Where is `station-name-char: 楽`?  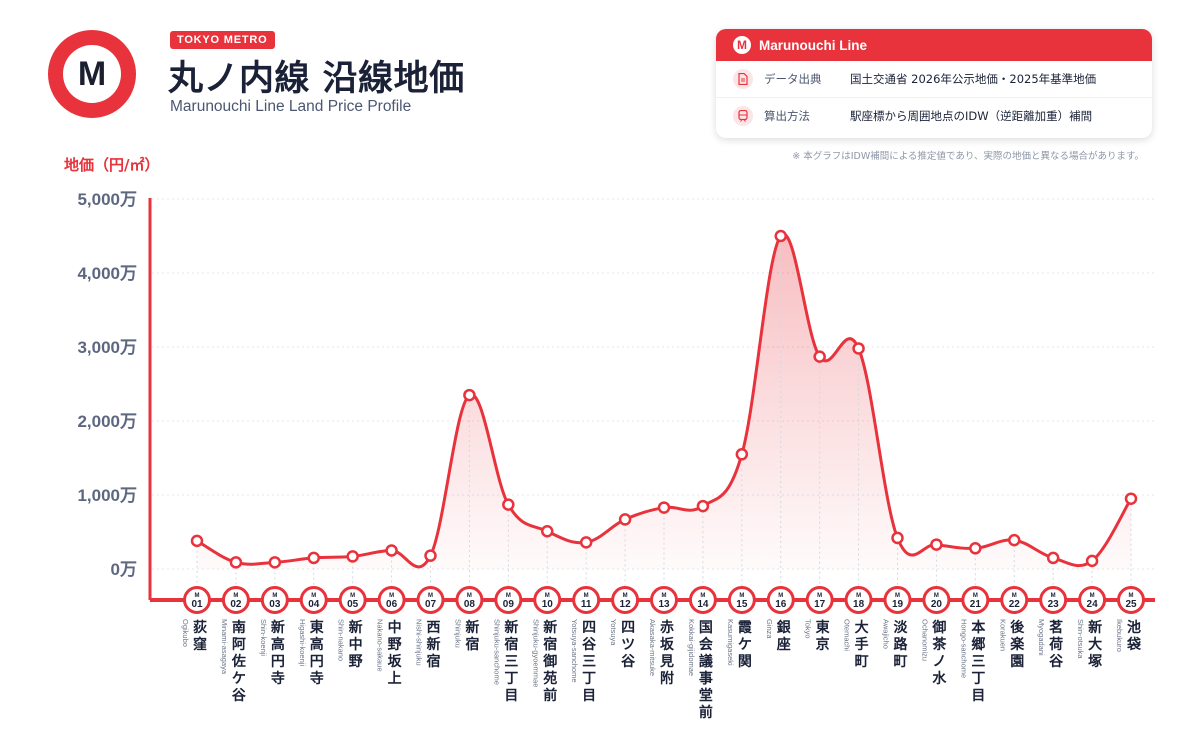 station-name-char: 楽 is located at coordinates (1017, 644).